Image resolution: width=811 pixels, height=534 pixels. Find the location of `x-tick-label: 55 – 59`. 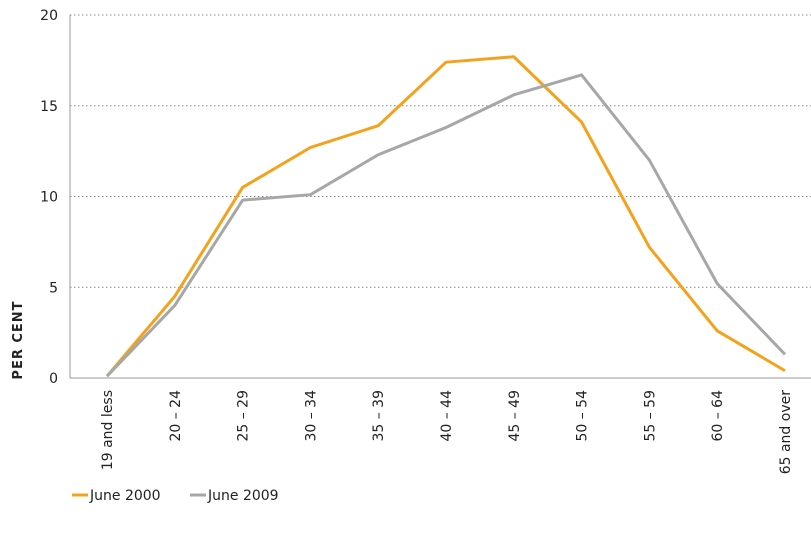

x-tick-label: 55 – 59 is located at coordinates (650, 416).